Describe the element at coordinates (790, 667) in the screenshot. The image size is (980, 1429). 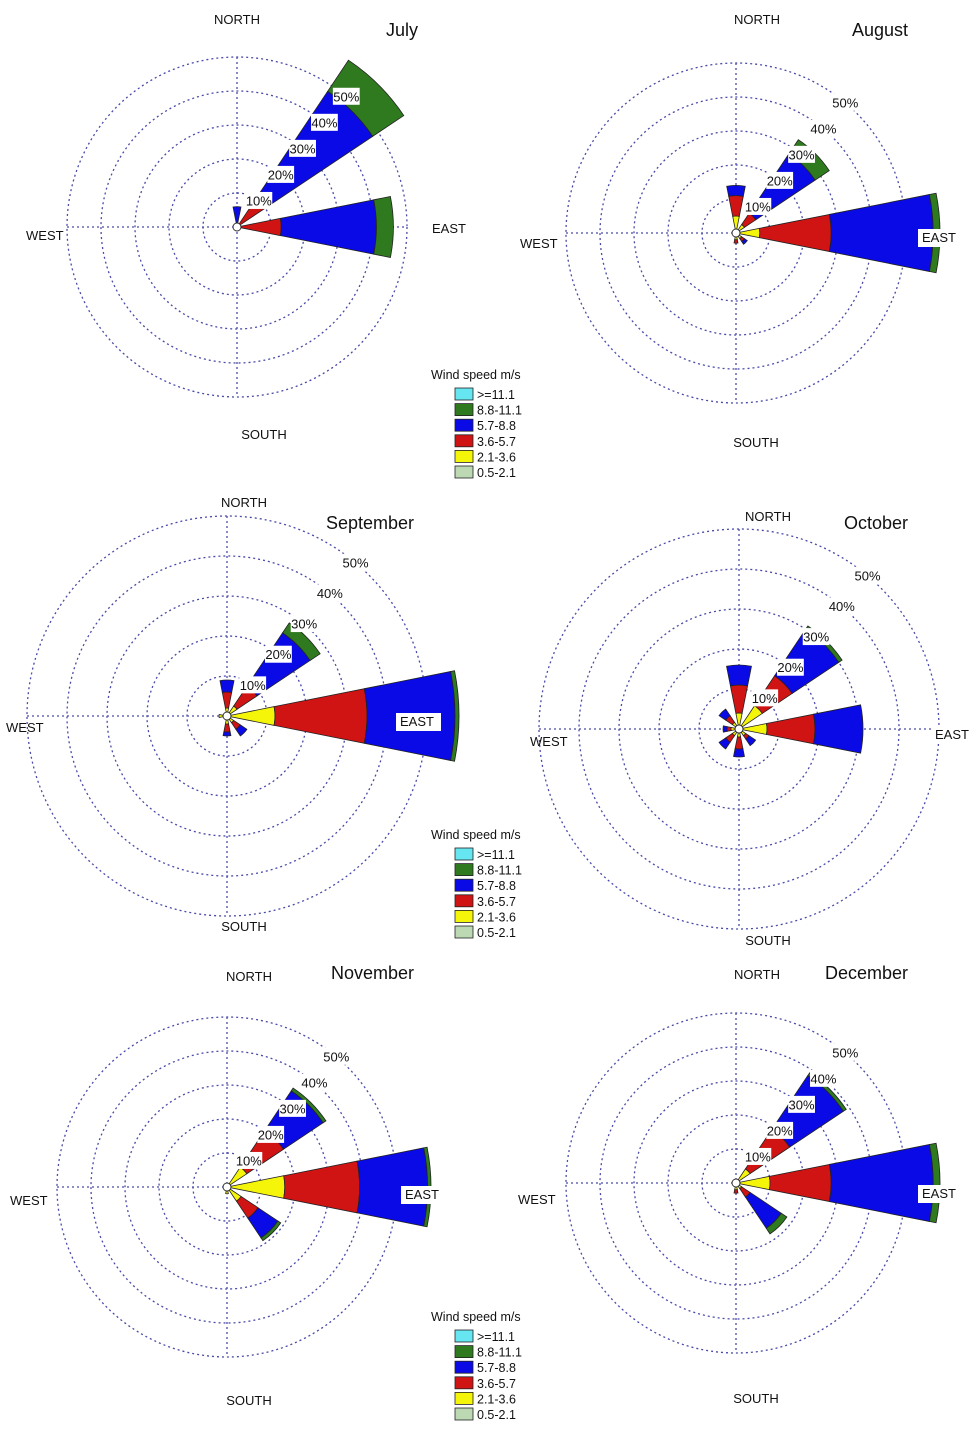
I see `radial-label-20: 20%` at that location.